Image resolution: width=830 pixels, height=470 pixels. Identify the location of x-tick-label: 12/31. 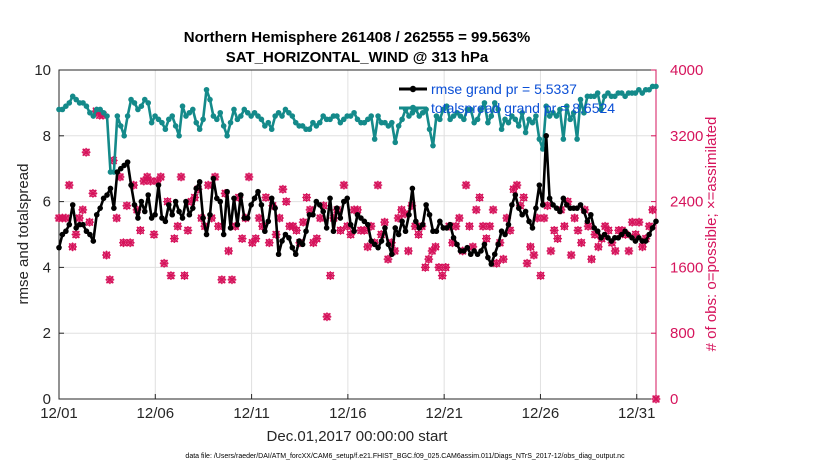
(637, 413).